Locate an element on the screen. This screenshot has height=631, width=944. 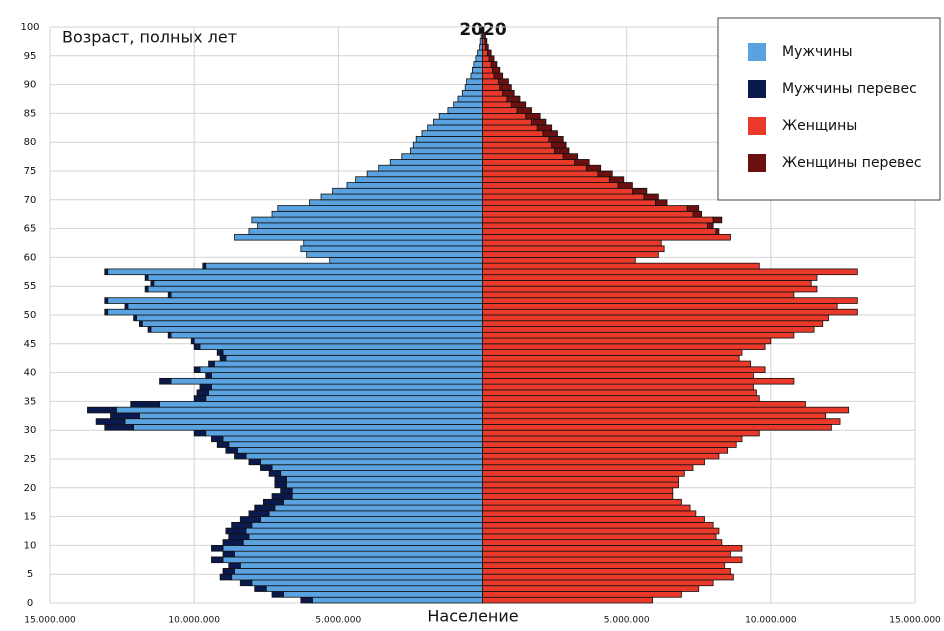
y-tick-label: 10 is located at coordinates (30, 545).